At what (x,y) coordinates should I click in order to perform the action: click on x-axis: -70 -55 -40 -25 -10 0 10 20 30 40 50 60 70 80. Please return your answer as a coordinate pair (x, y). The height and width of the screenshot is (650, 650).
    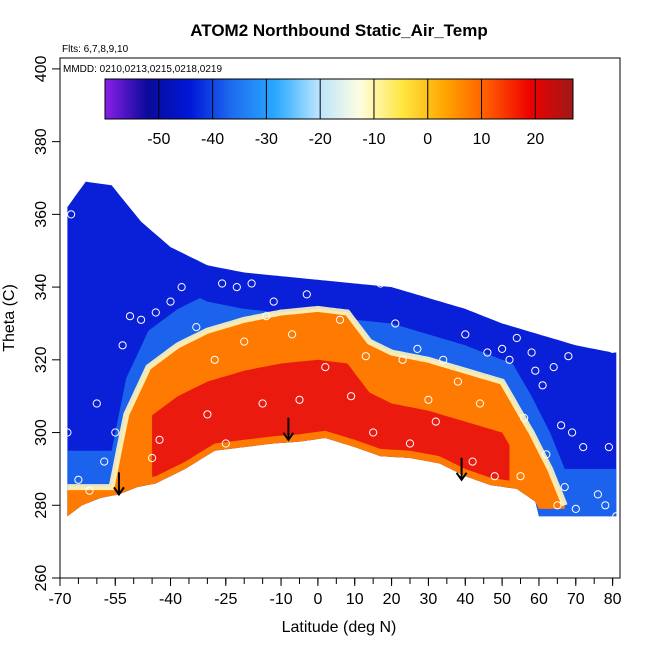
    Looking at the image, I should click on (335, 593).